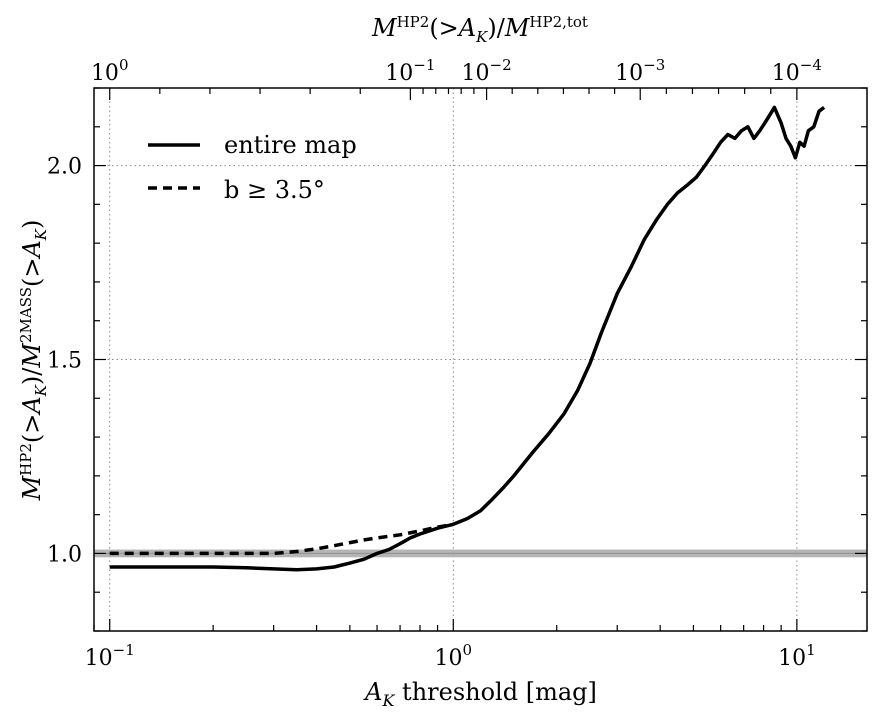  I want to click on top-tick-label: 10⁻⁴, so click(797, 71).